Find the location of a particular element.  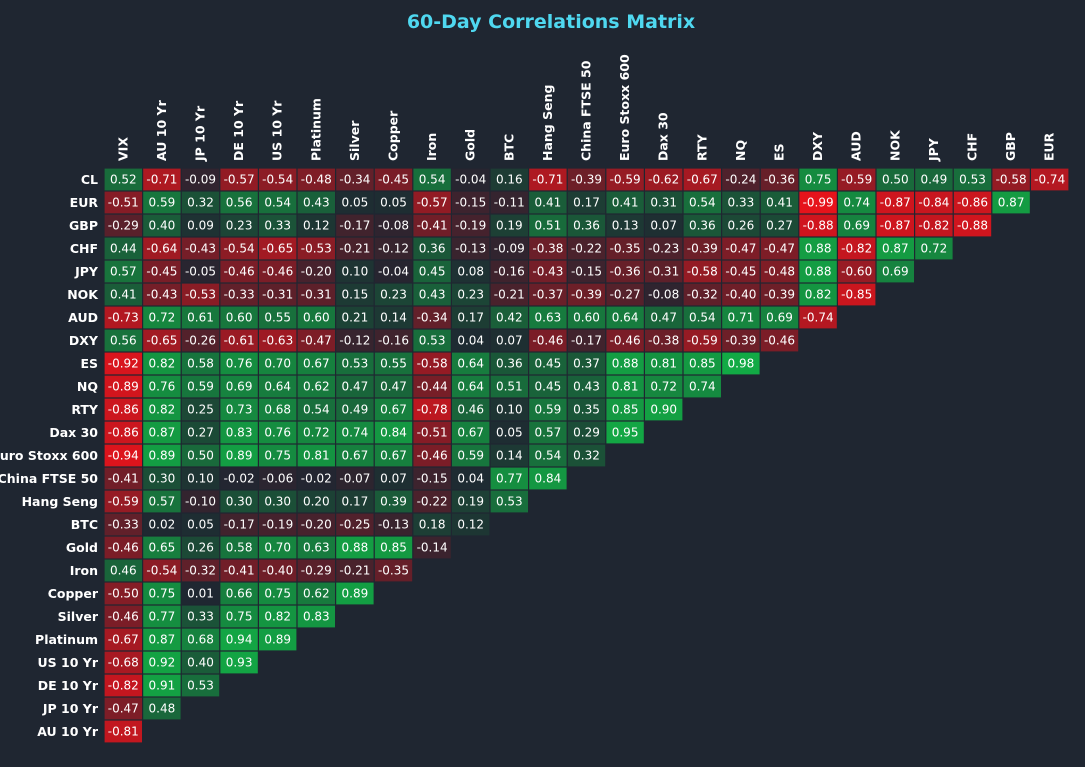

cell-value-label: 0.36 is located at coordinates (509, 364).